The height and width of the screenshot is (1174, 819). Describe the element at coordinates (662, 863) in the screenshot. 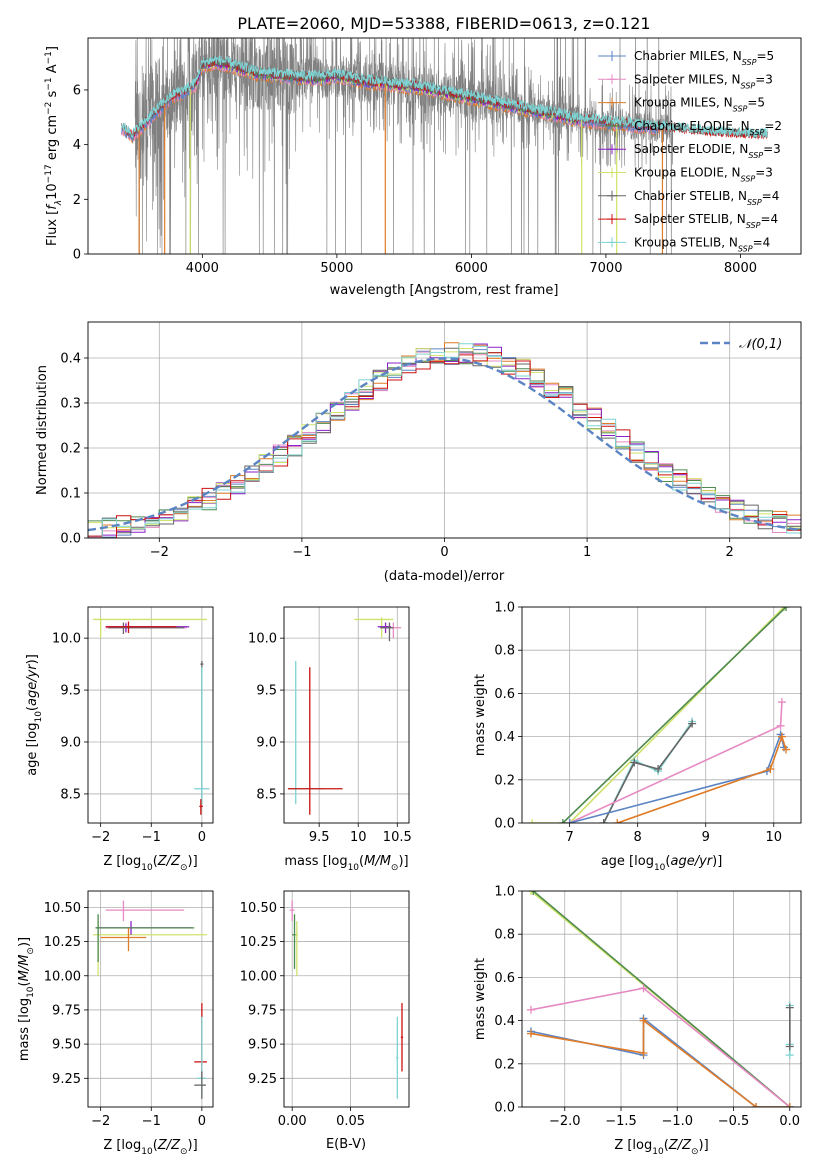

I see `x-axis-label: age [log10(age/yr)]` at that location.